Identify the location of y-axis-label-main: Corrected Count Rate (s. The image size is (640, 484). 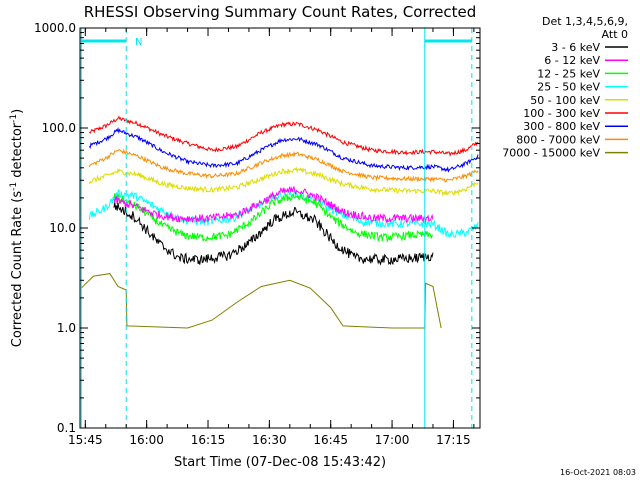
(17, 269).